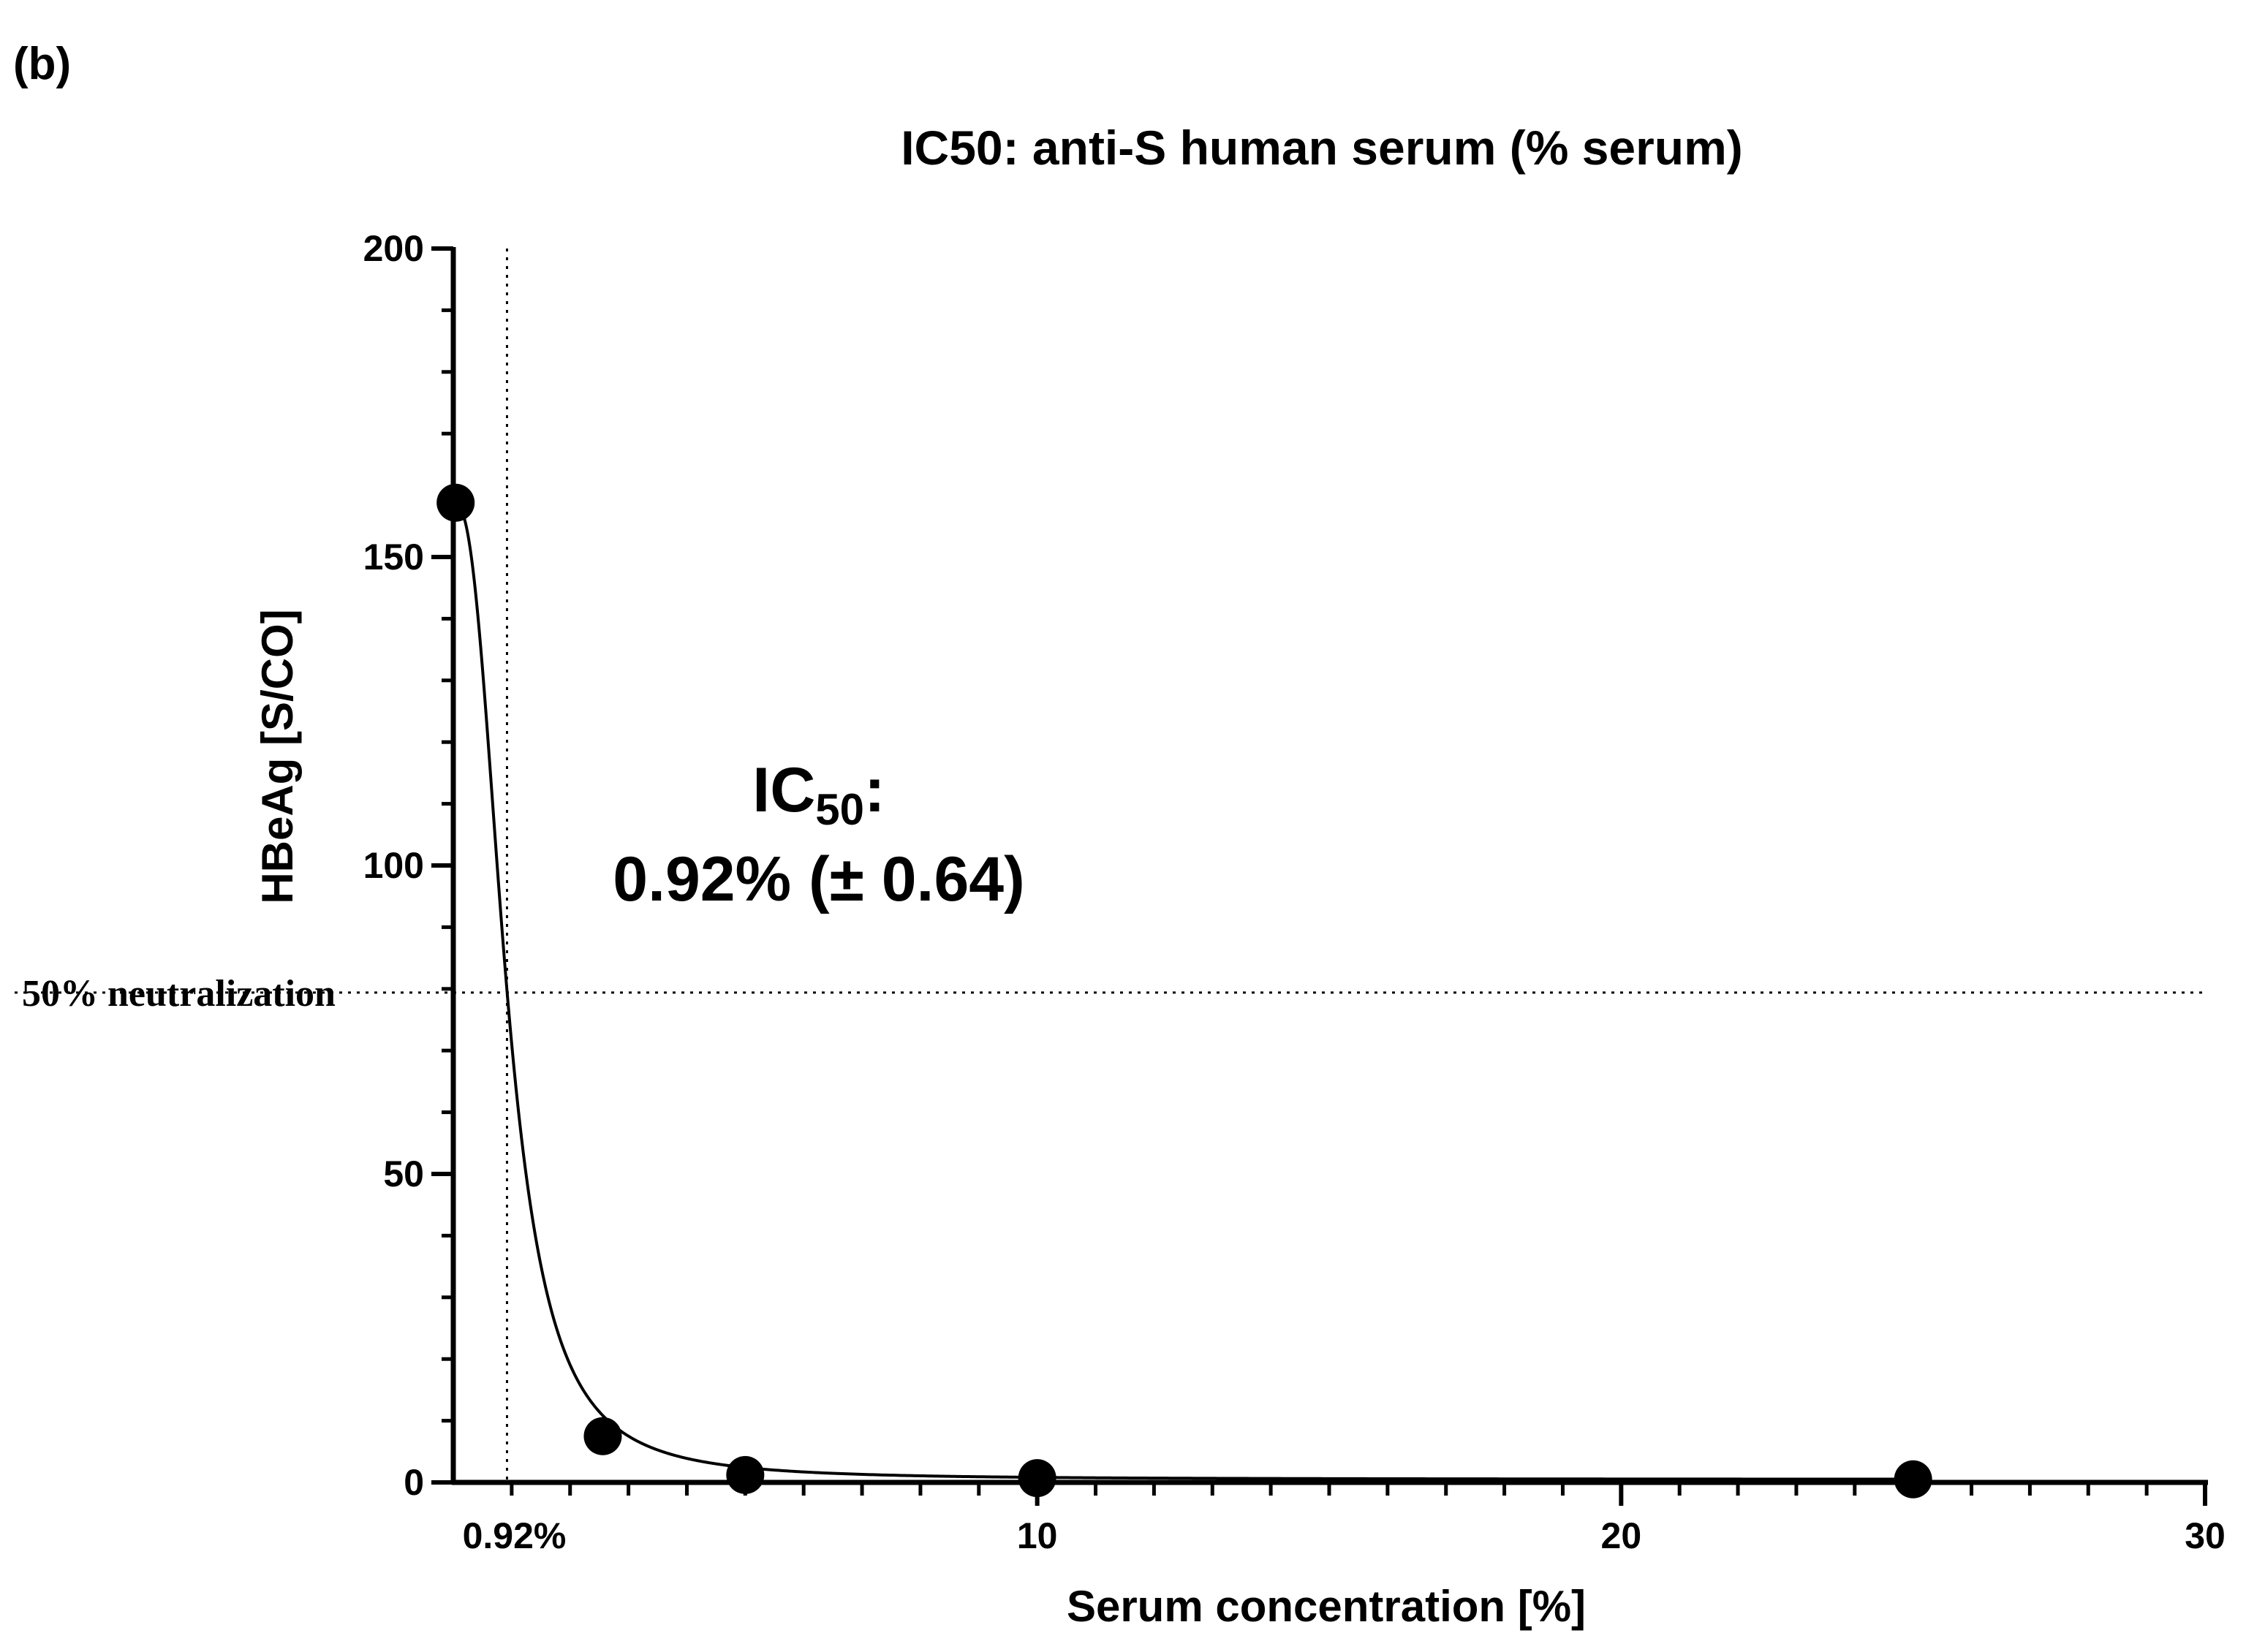 The width and height of the screenshot is (2246, 1652). Describe the element at coordinates (403, 1173) in the screenshot. I see `y-tick-label: 50` at that location.